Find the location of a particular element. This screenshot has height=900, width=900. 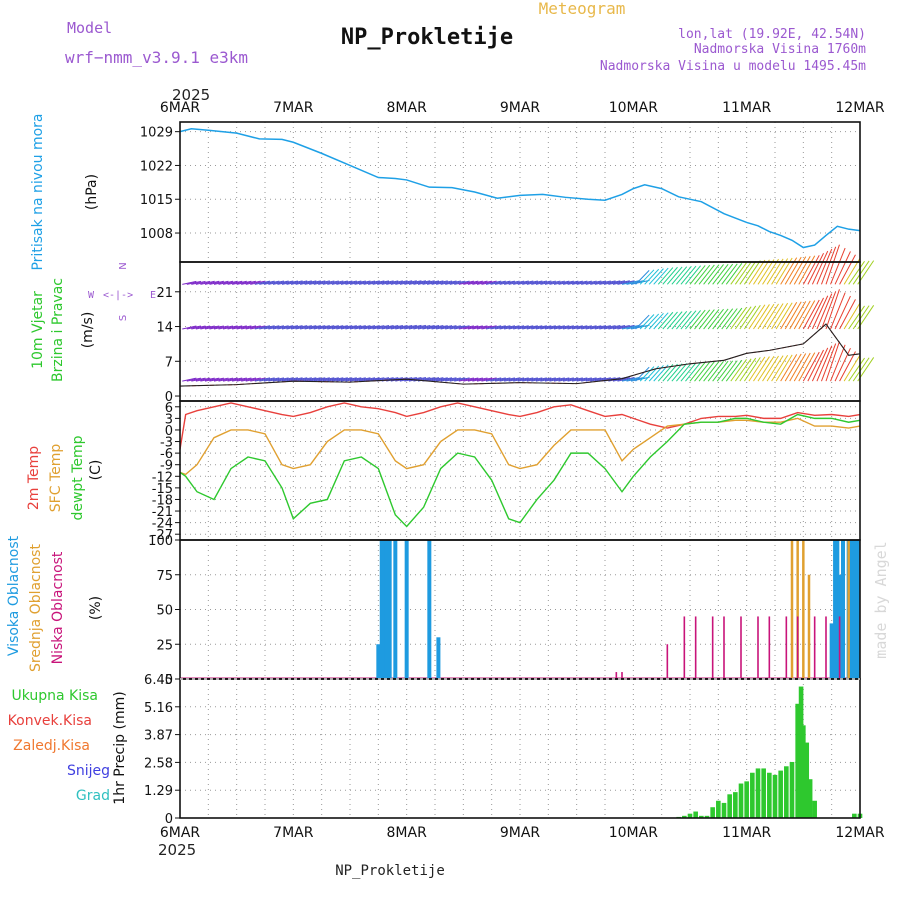

compass-south: S is located at coordinates (123, 318).